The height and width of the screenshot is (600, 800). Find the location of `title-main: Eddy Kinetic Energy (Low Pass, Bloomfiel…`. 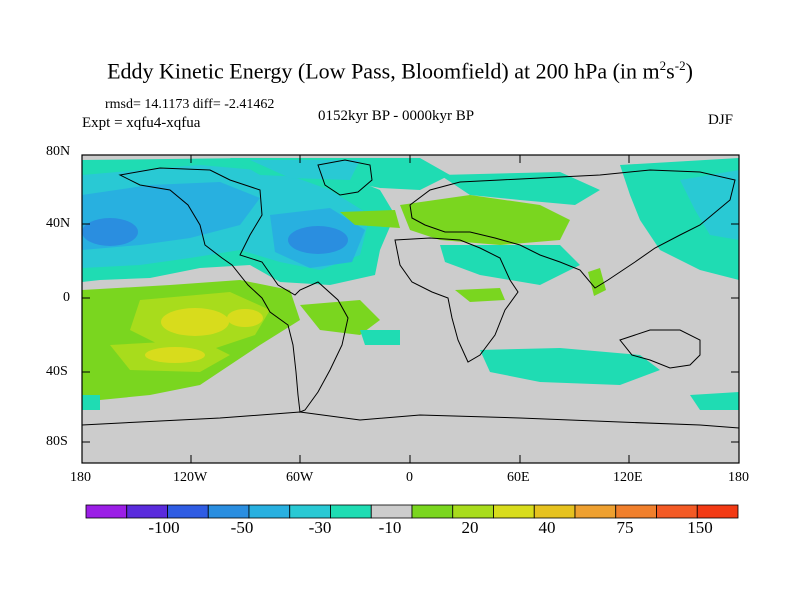

title-main: Eddy Kinetic Energy (Low Pass, Bloomfiel… is located at coordinates (383, 71).